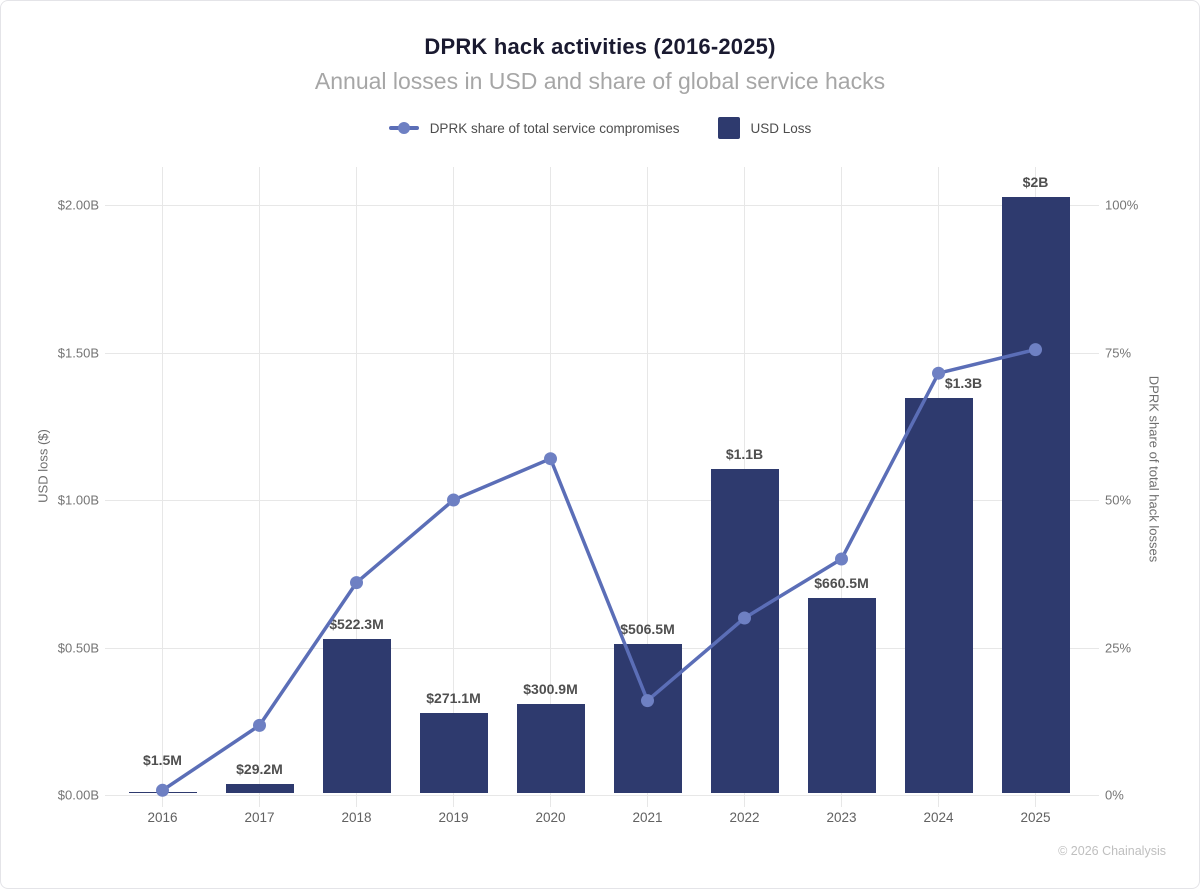 The width and height of the screenshot is (1200, 889). I want to click on legend-label-usd-loss: USD Loss, so click(781, 128).